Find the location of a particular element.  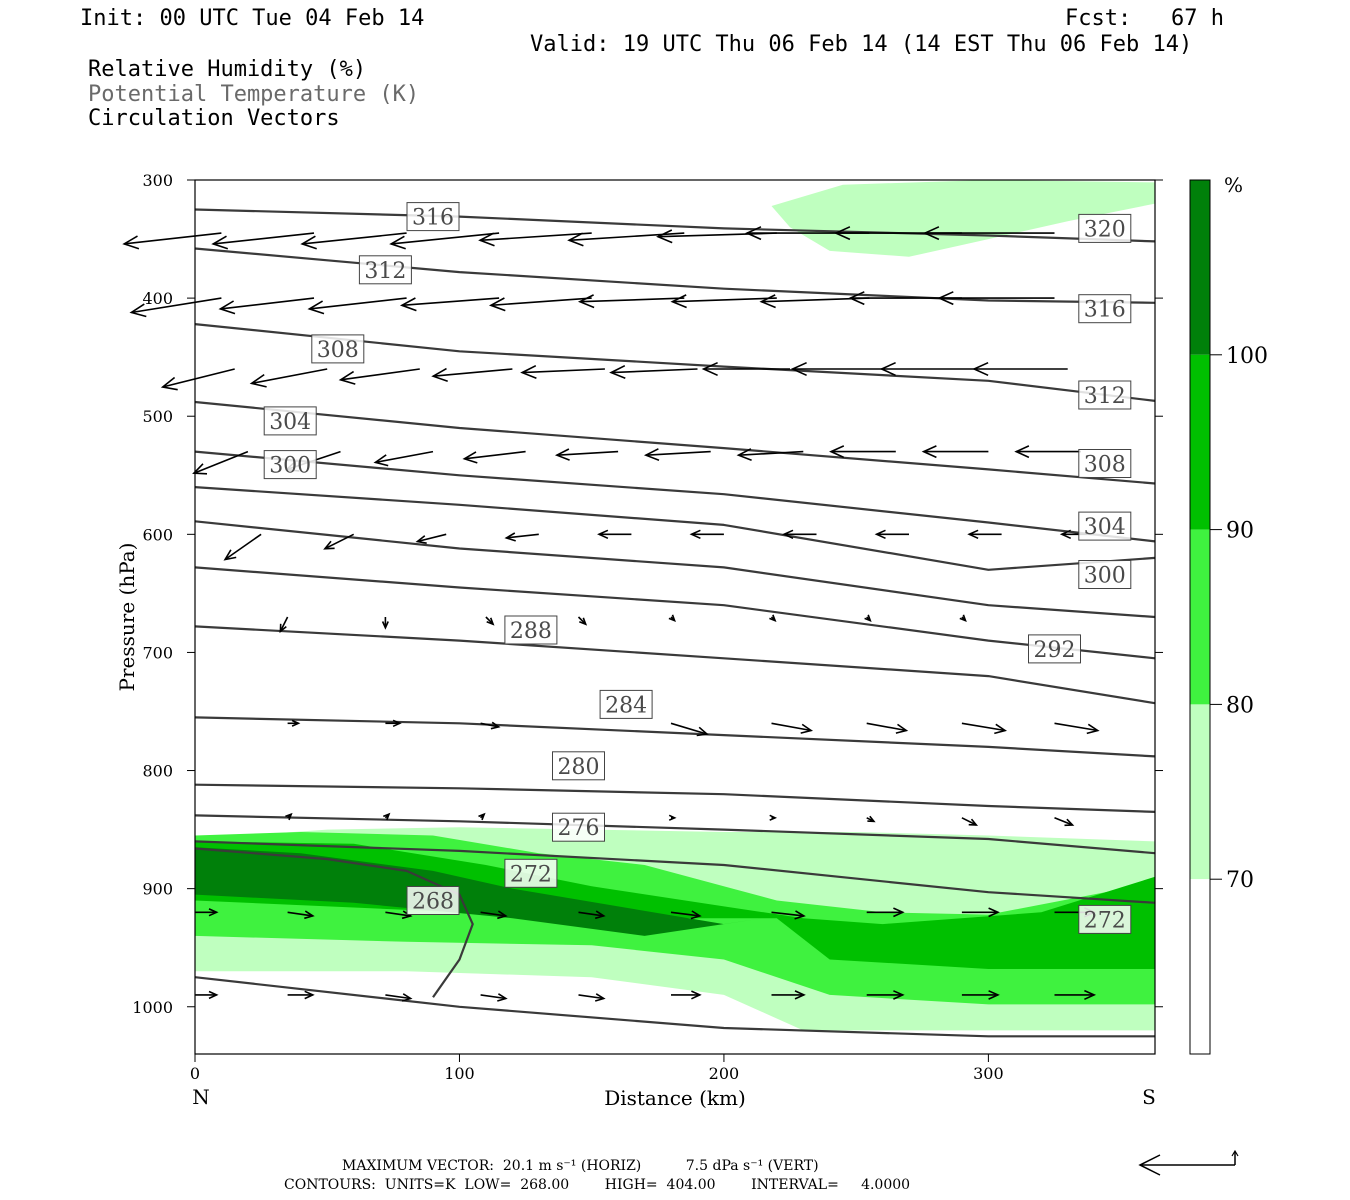

y-tick-label: 1000 is located at coordinates (152, 1007).